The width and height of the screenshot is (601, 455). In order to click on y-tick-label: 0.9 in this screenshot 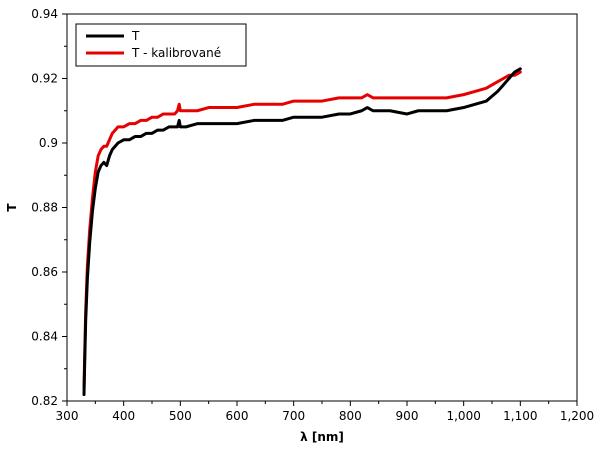, I will do `click(48, 143)`.